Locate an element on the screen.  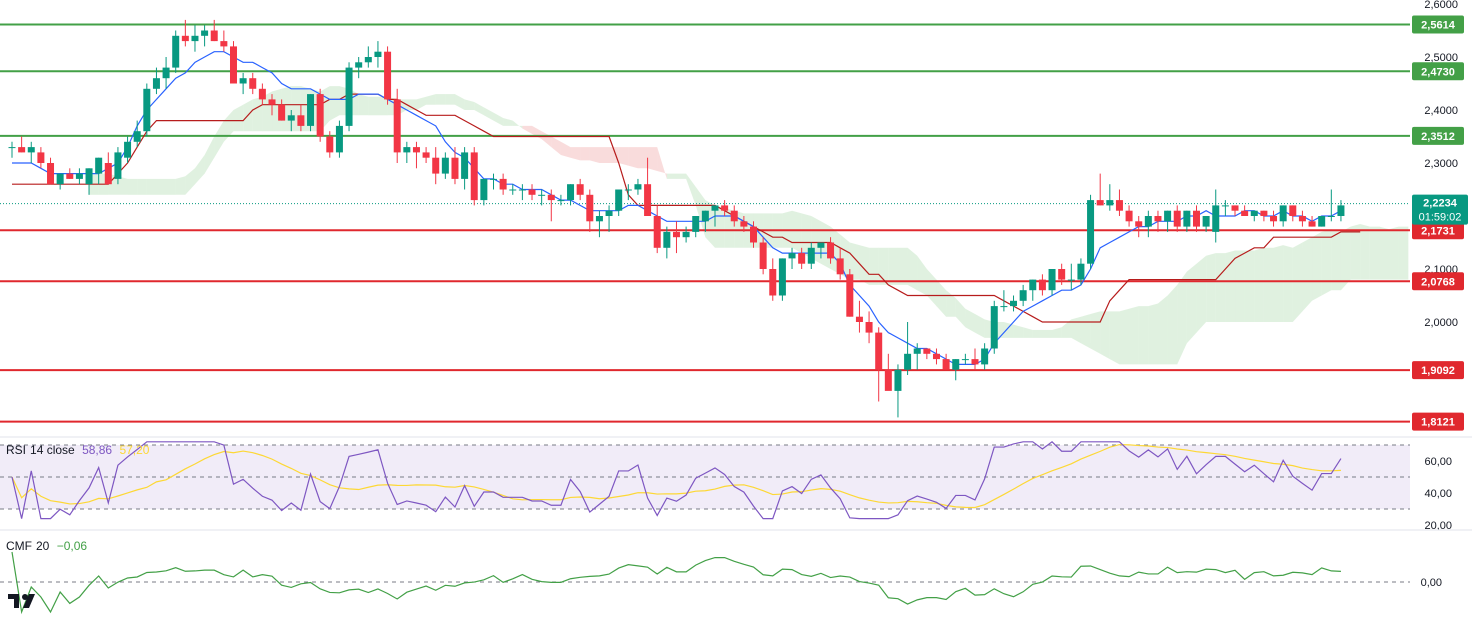
cmf-legend: CMF 20 −0,06 is located at coordinates (48, 546).